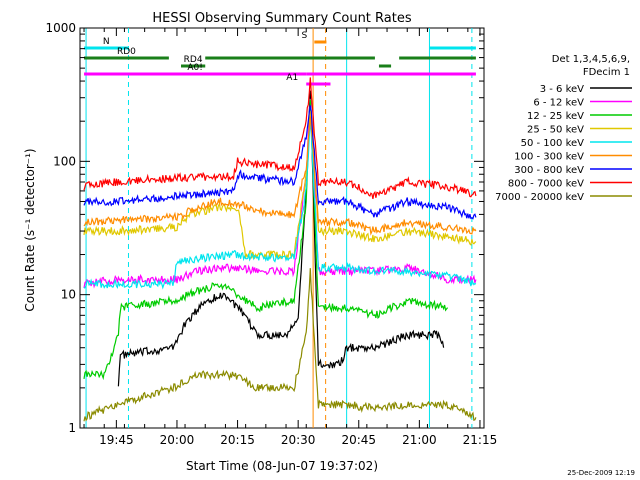  What do you see at coordinates (546, 184) in the screenshot?
I see `legend-label: 800 - 7000 keV` at bounding box center [546, 184].